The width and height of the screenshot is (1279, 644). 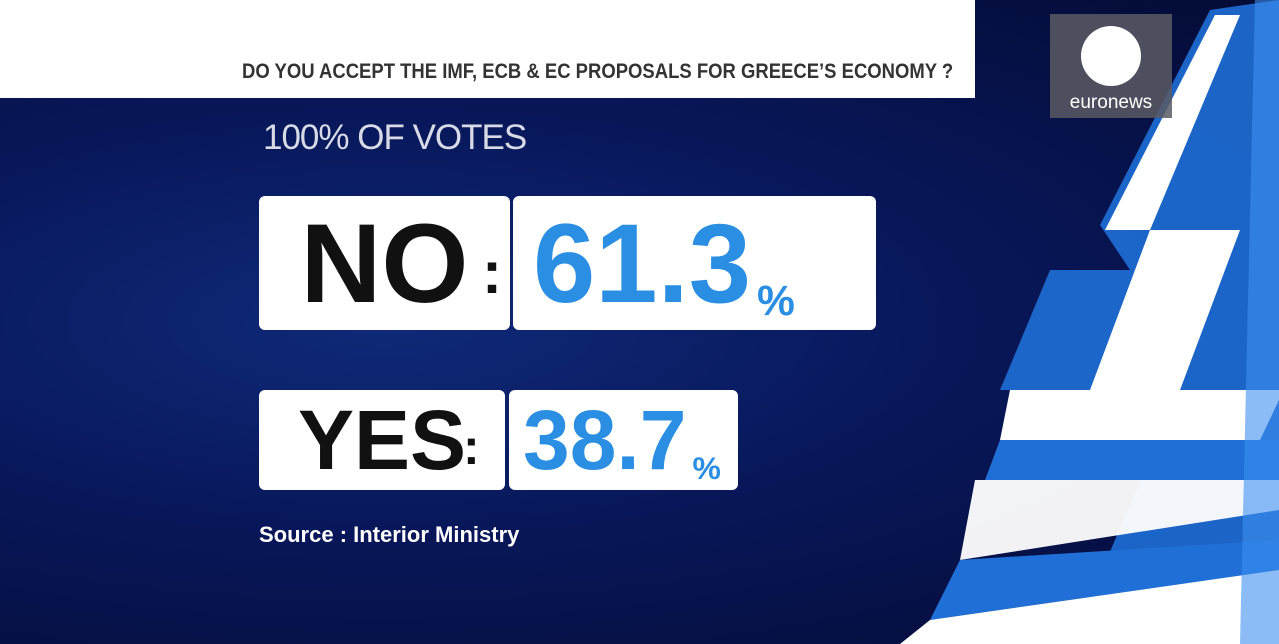 I want to click on result-label: YES, so click(x=382, y=439).